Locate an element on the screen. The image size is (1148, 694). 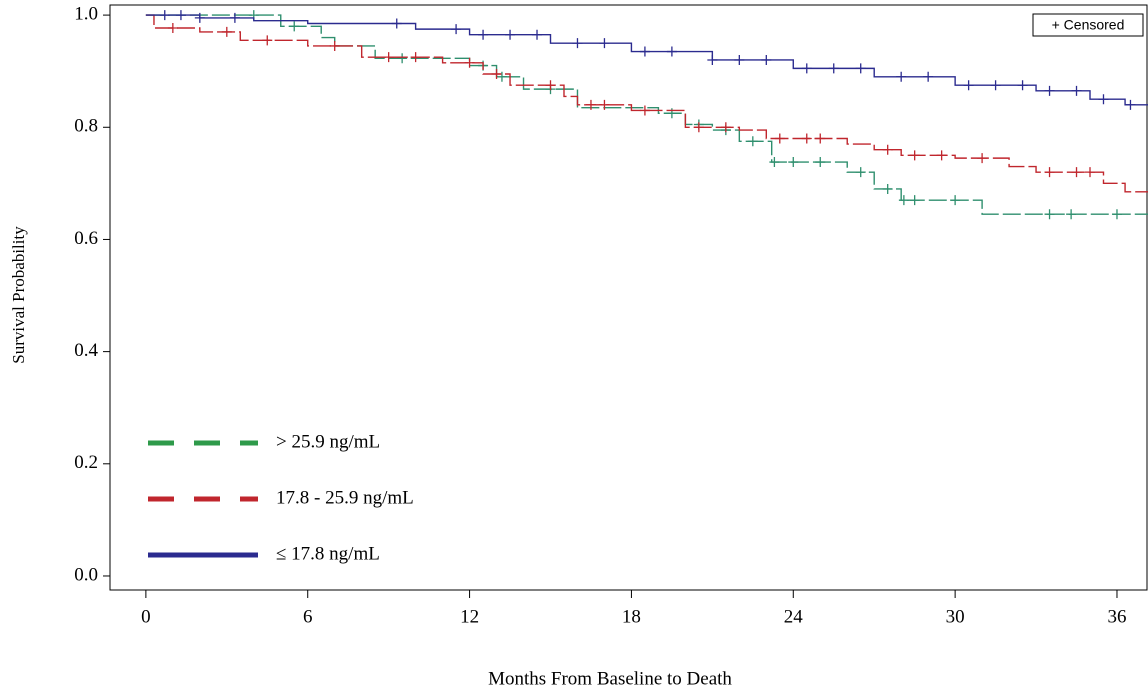
x-axis-title: Months From Baseline to Death is located at coordinates (610, 678).